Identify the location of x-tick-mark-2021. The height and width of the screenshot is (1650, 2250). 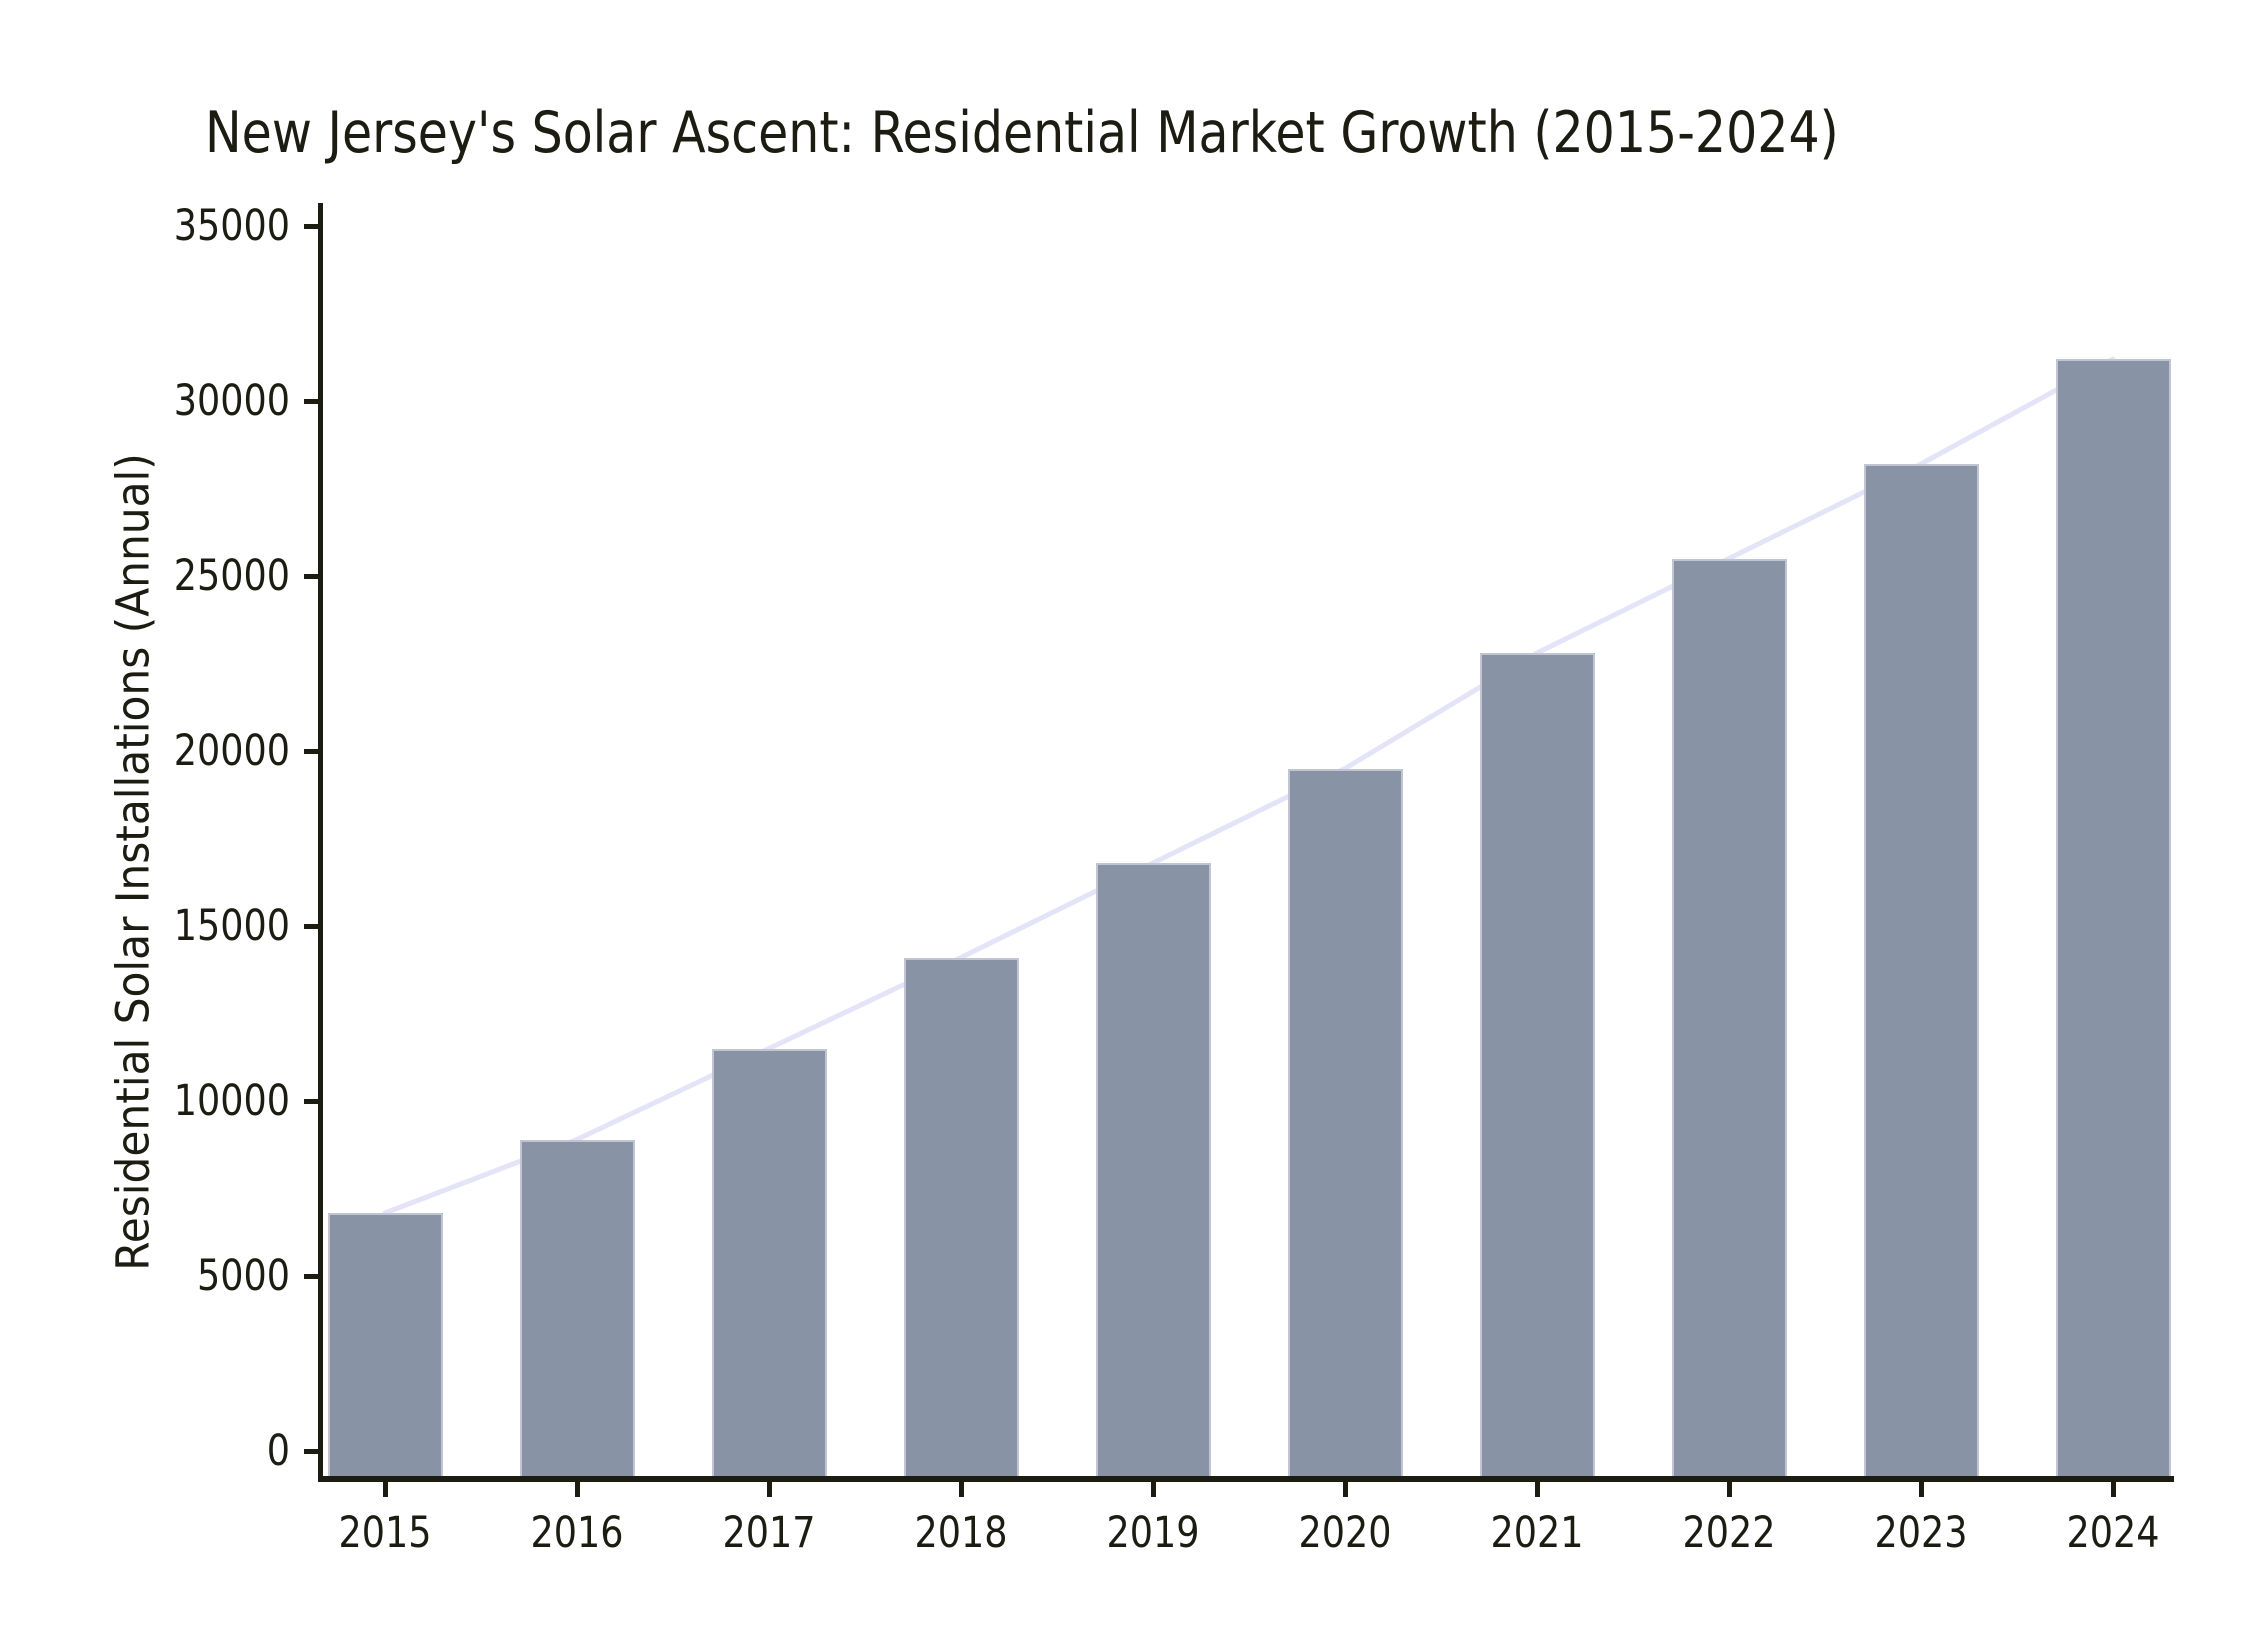
(1537, 1489).